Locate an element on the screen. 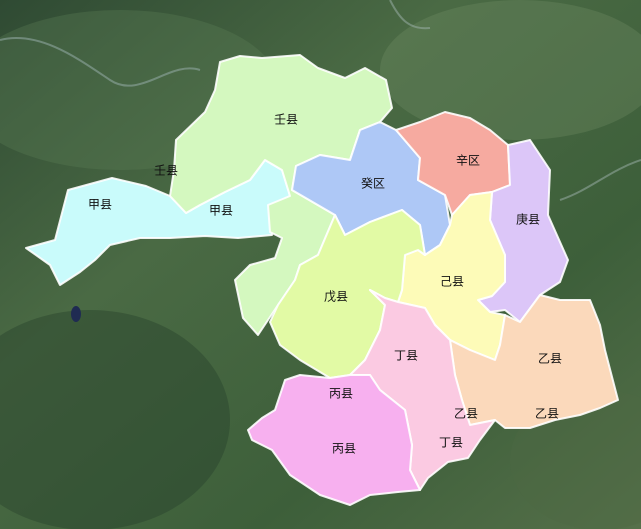 The image size is (641, 529). label-ding-county-lower: 丁县 is located at coordinates (451, 442).